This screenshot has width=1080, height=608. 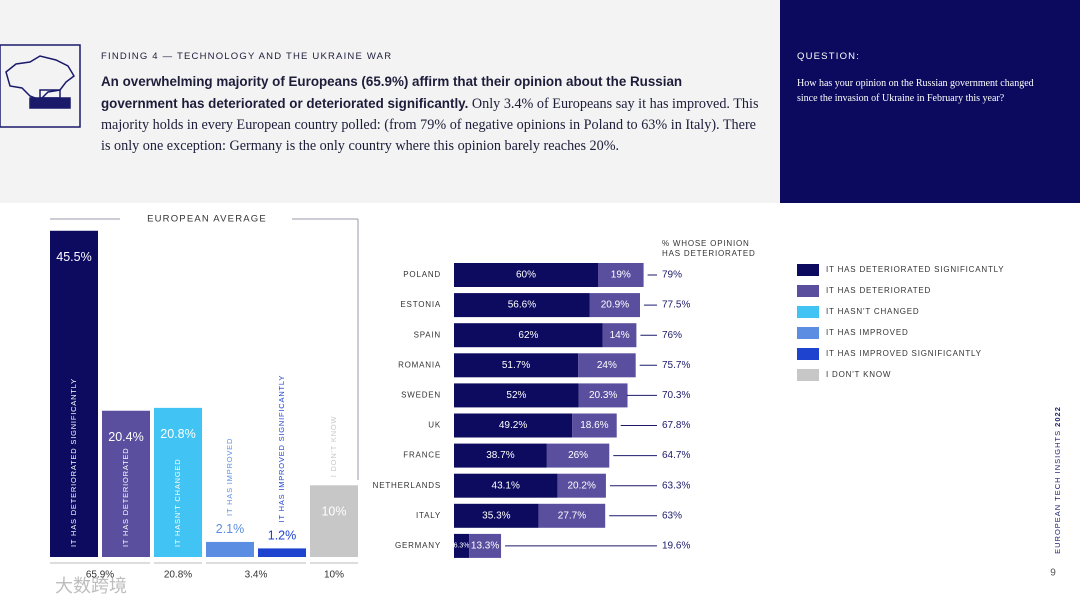 I want to click on category-label: IT HAS IMPROVED SIGNIFICANTLY, so click(x=281, y=449).